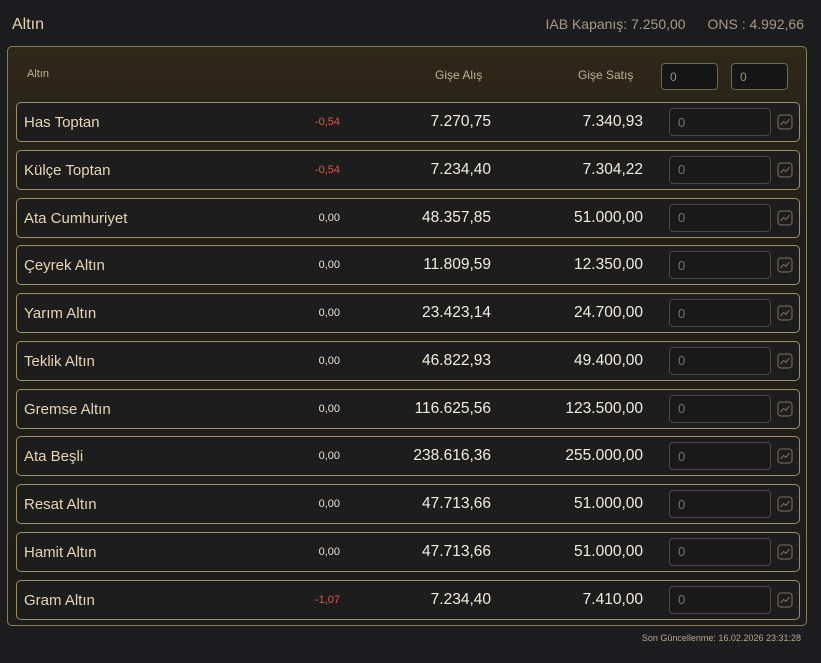 This screenshot has height=663, width=821. What do you see at coordinates (408, 408) in the screenshot?
I see `table-row: Gremse Altın 0,00 116.625,56 123.500,00` at bounding box center [408, 408].